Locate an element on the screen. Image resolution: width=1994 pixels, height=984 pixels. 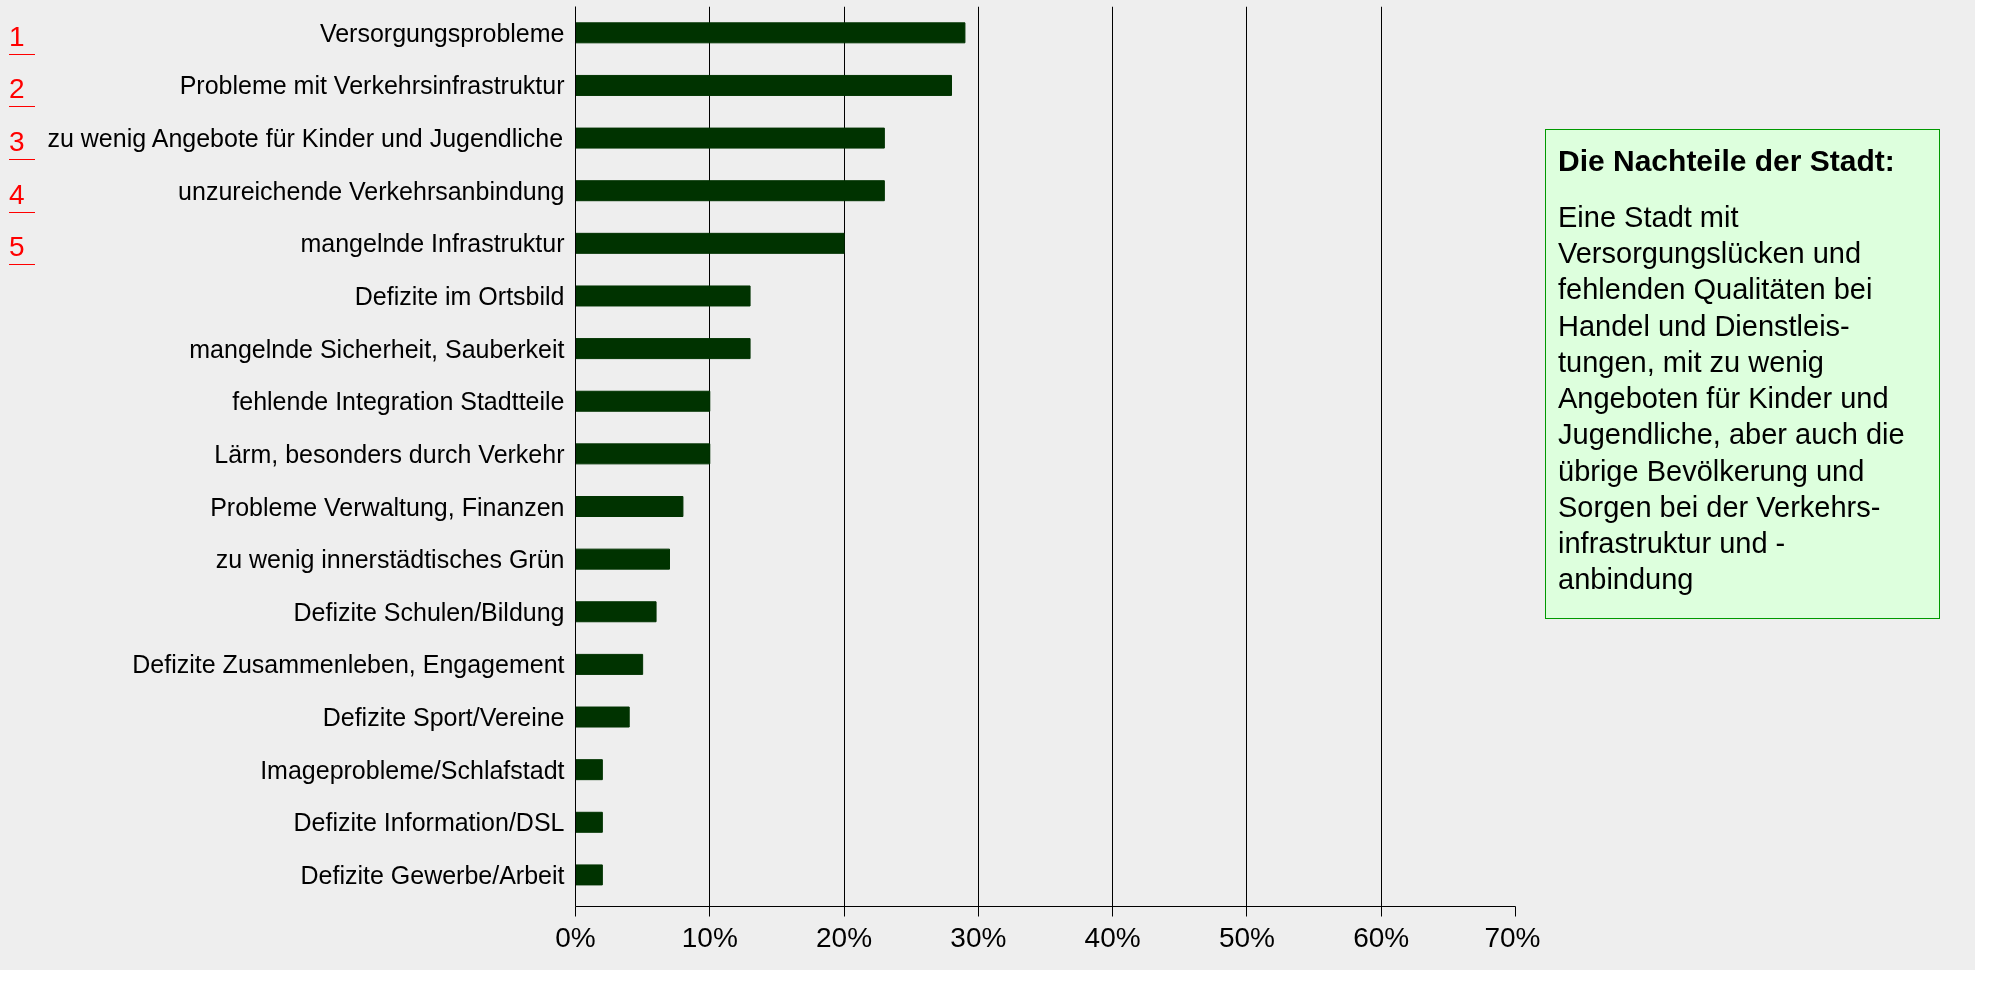
y-tick-label: Defizite Zusammenleben, Engagement is located at coordinates (348, 664).